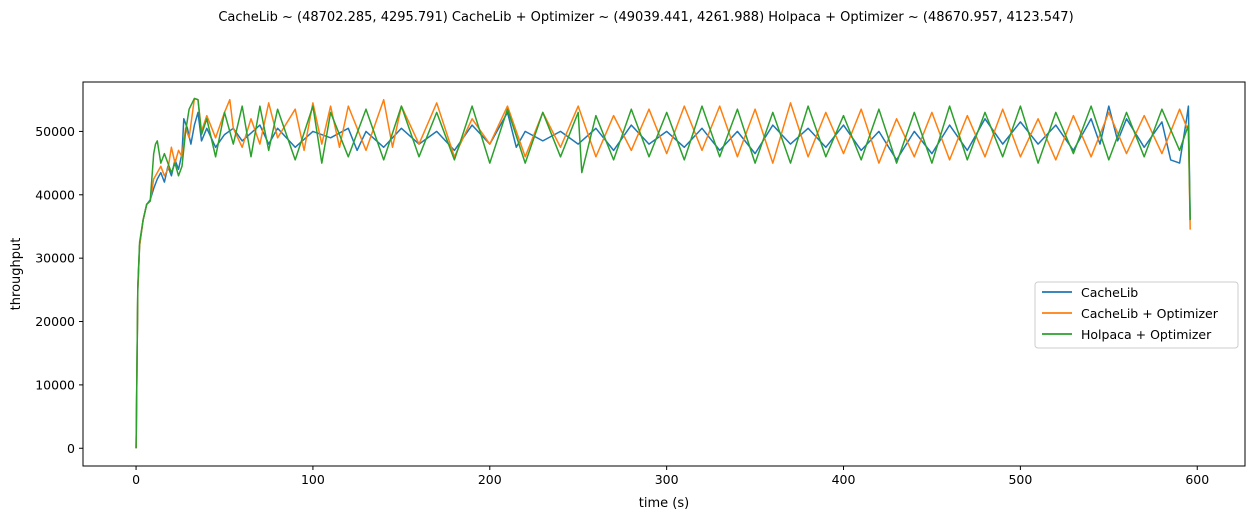 This screenshot has width=1255, height=519. I want to click on x-tick-label: 400, so click(844, 479).